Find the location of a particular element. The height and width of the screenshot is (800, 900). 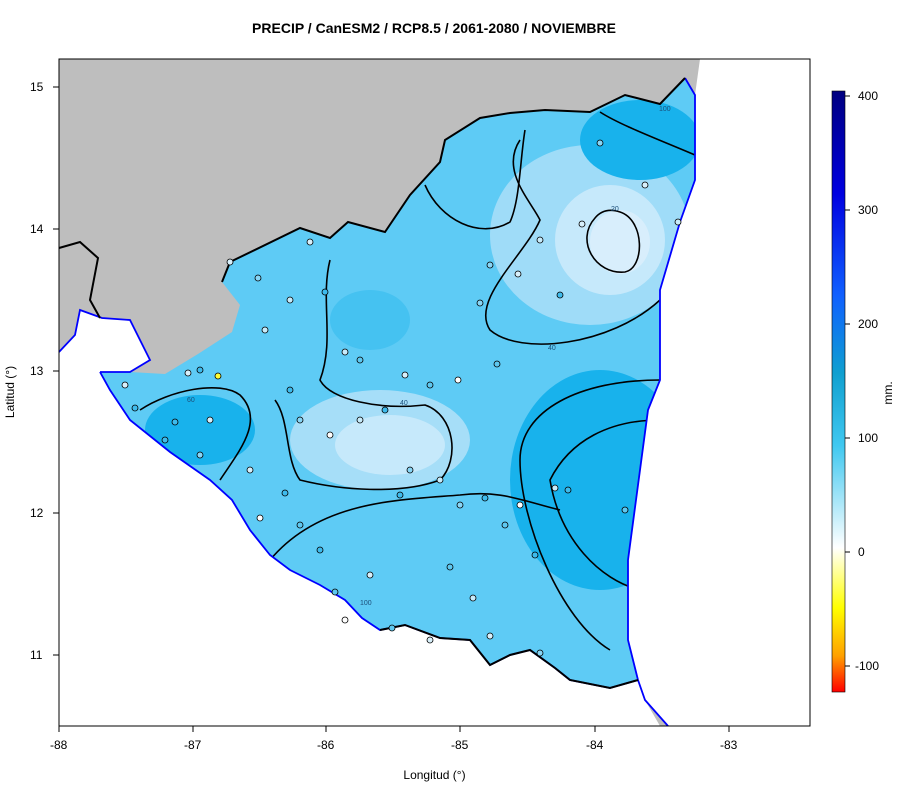

colorbar-tick-label: 0 is located at coordinates (861, 552).